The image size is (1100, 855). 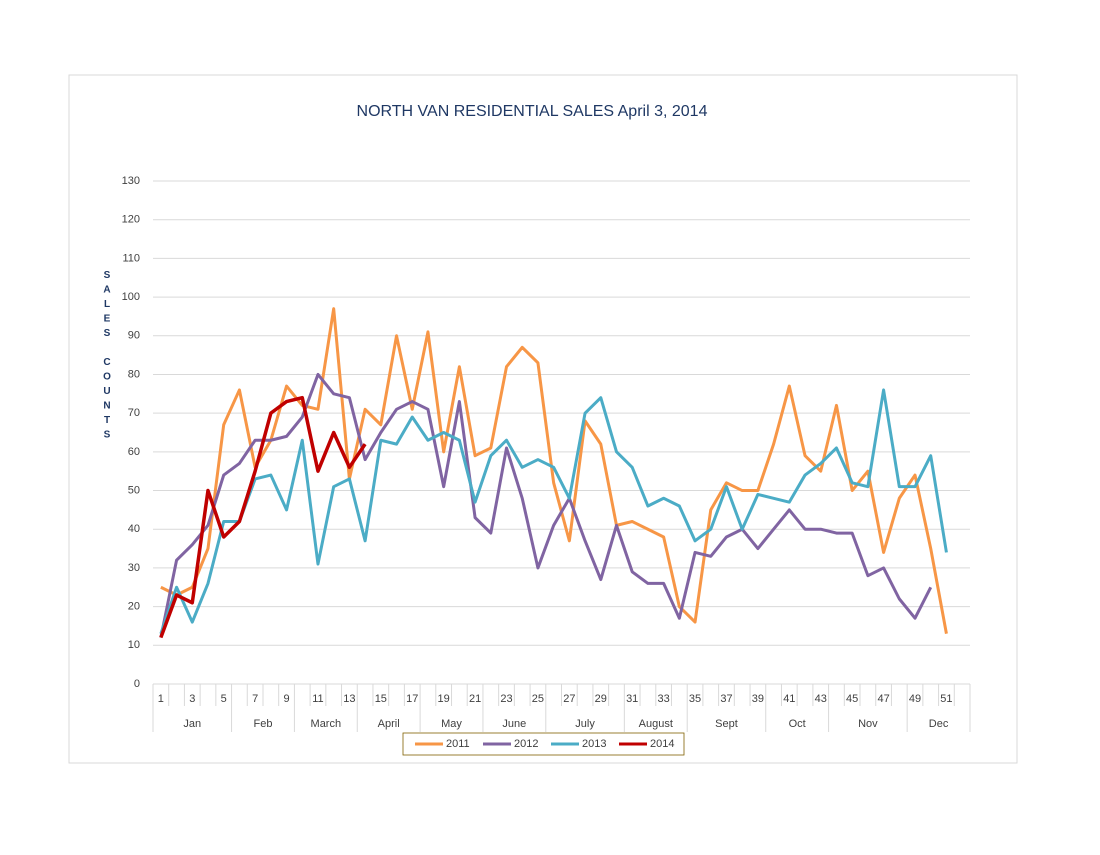 I want to click on x-tick-label: 51, so click(x=946, y=699).